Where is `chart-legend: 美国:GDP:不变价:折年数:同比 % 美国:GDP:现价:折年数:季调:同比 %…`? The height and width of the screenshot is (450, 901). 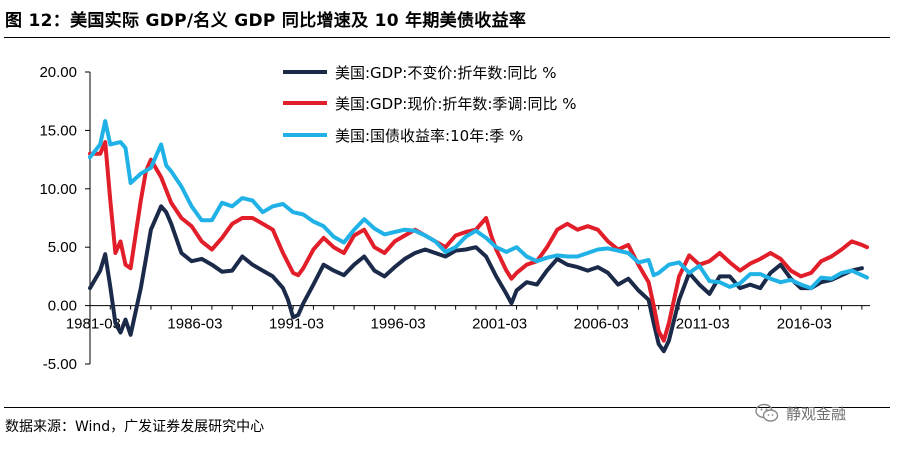
chart-legend: 美国:GDP:不变价:折年数:同比 % 美国:GDP:现价:折年数:季调:同比 %… is located at coordinates (430, 104).